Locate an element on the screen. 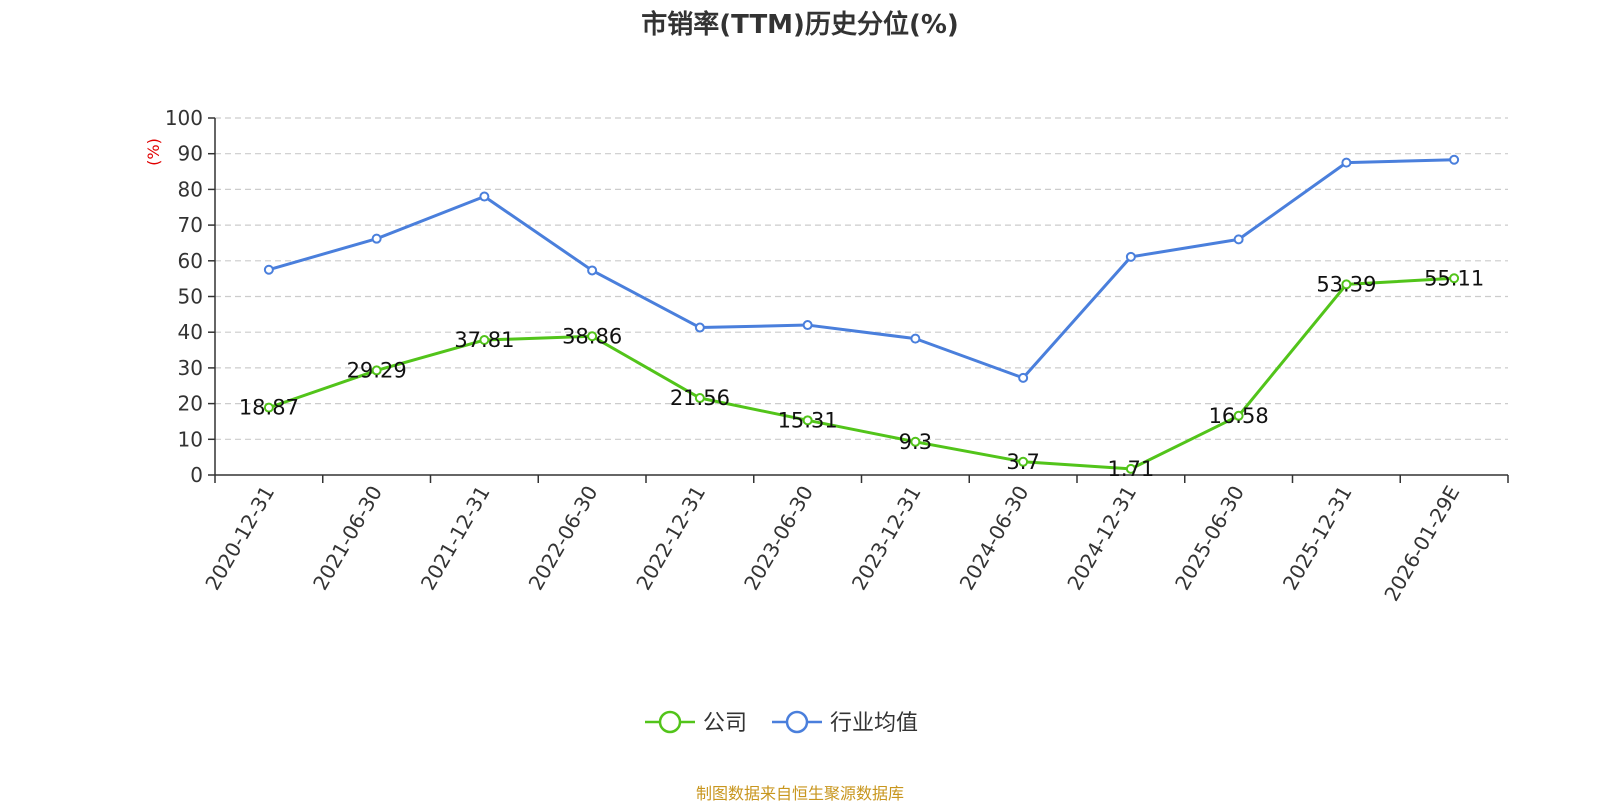 The width and height of the screenshot is (1600, 804). y-tick-label: 70 is located at coordinates (190, 225).